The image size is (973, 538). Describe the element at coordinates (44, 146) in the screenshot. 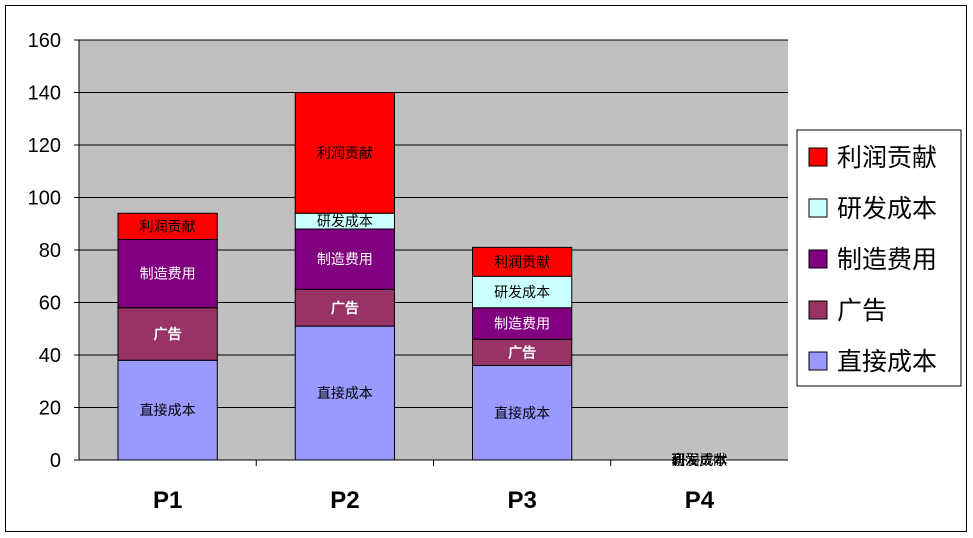

I see `y-tick-label: 120` at that location.